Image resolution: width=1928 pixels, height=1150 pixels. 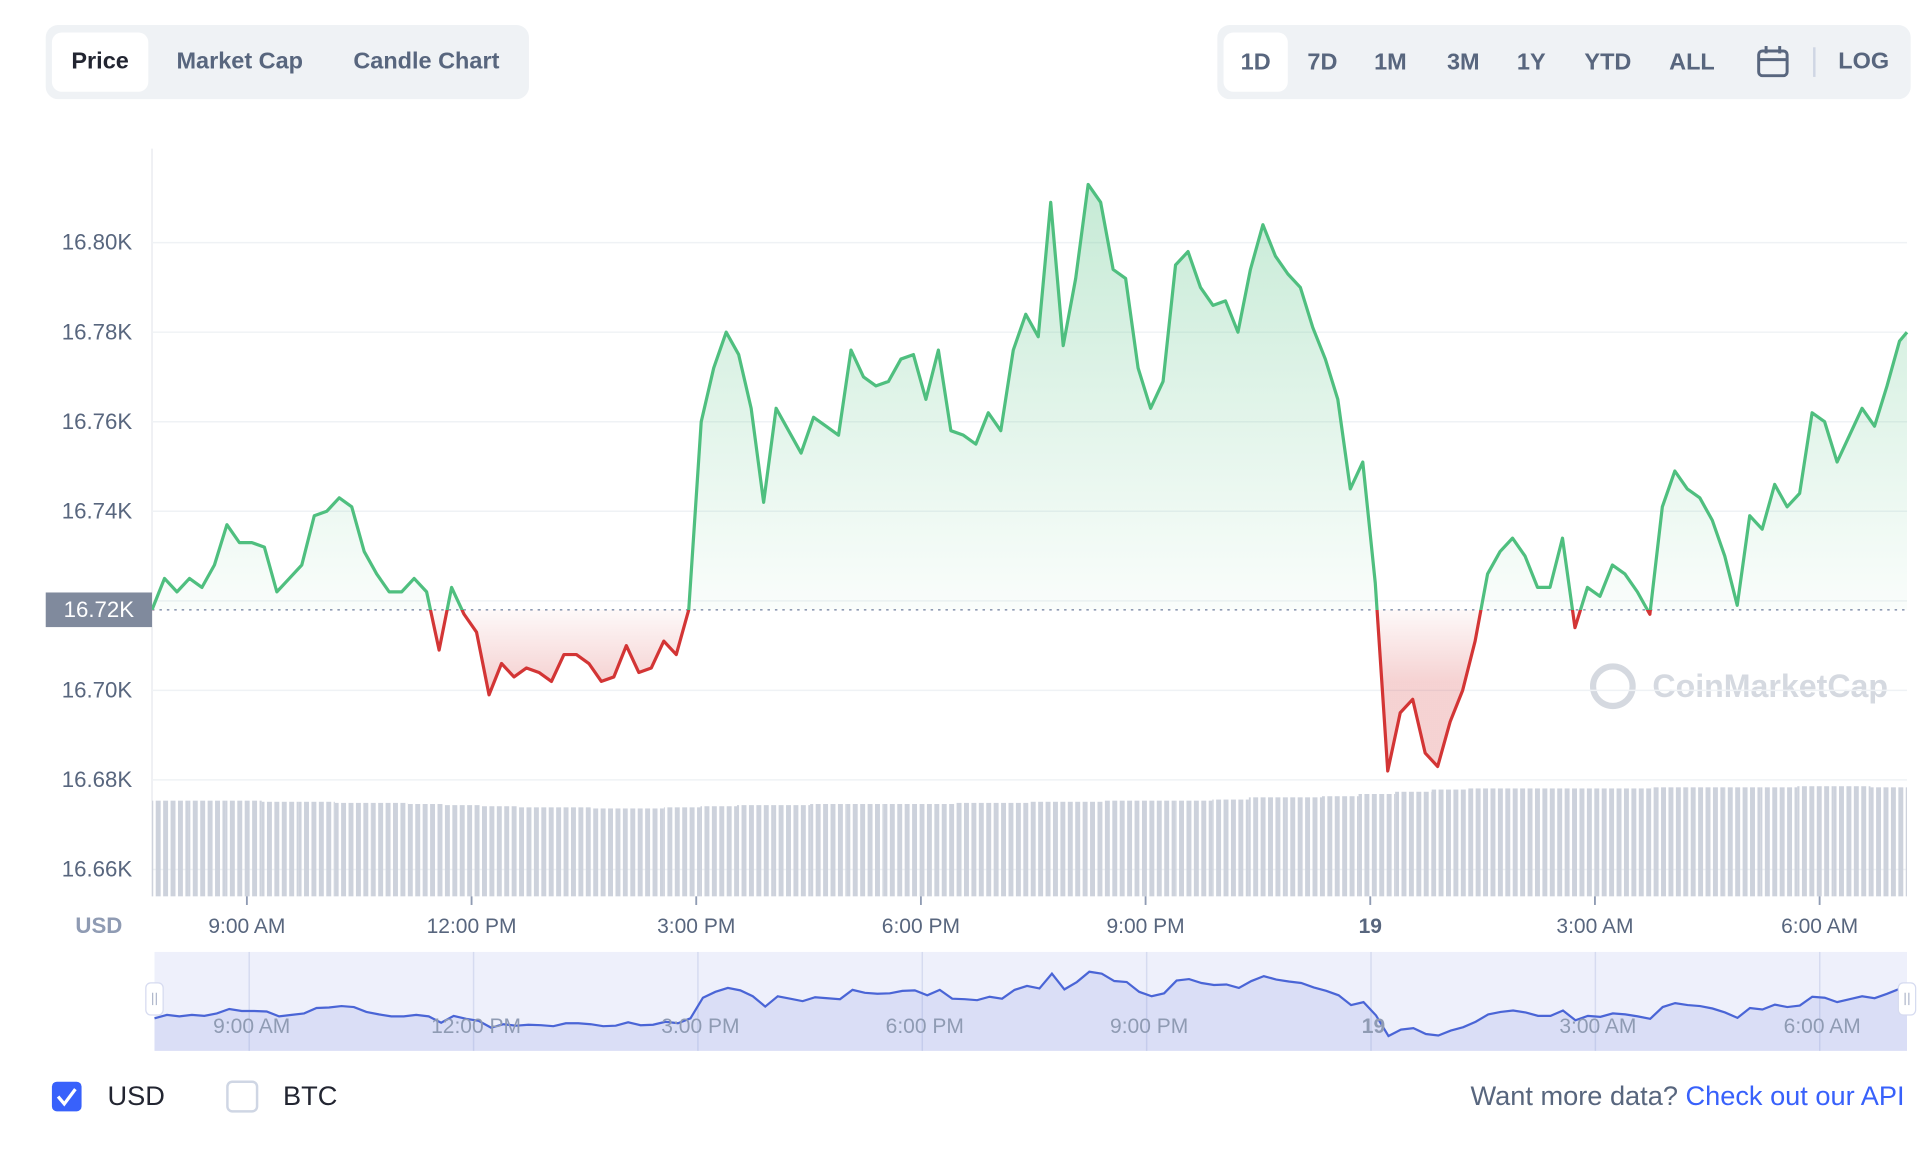 I want to click on navigator-tick-label: 3:00 PM, so click(x=700, y=1026).